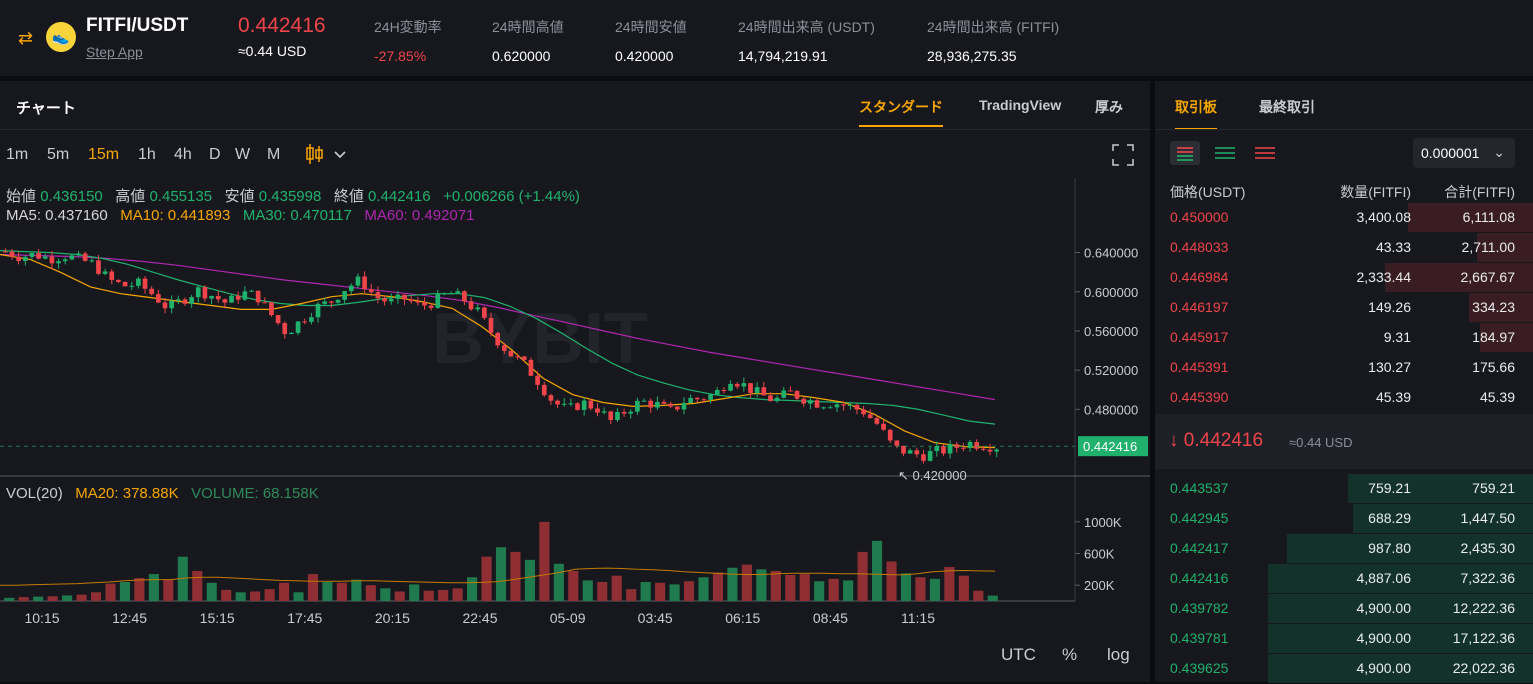  What do you see at coordinates (1493, 367) in the screenshot?
I see `row-total: 175.66` at bounding box center [1493, 367].